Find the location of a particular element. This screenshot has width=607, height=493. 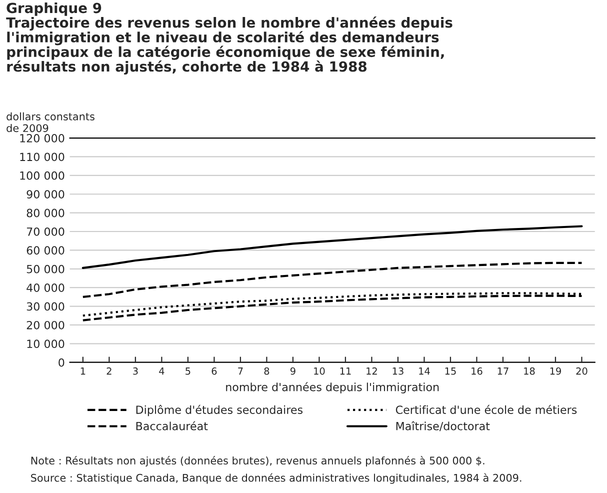

x-tick-label: 13 is located at coordinates (398, 371).